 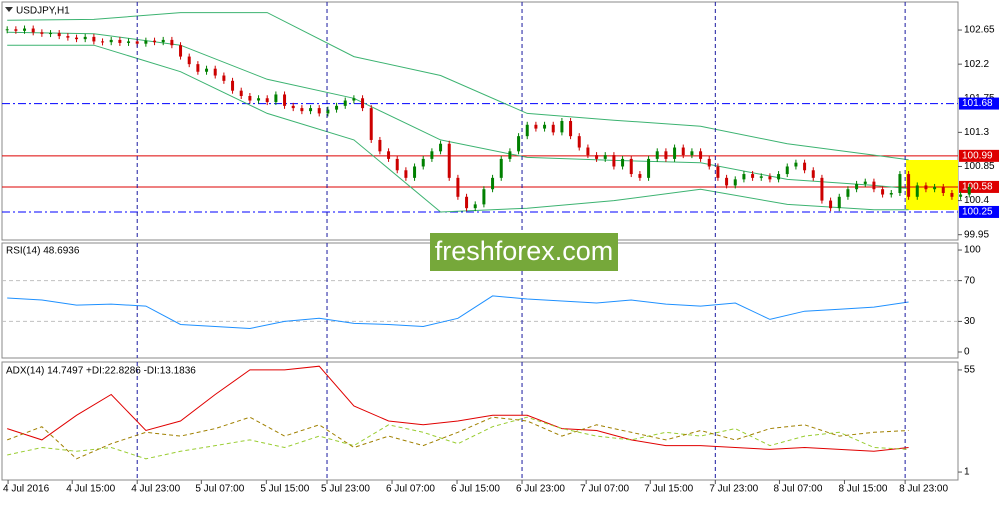 What do you see at coordinates (9, 9) in the screenshot?
I see `title-arrow` at bounding box center [9, 9].